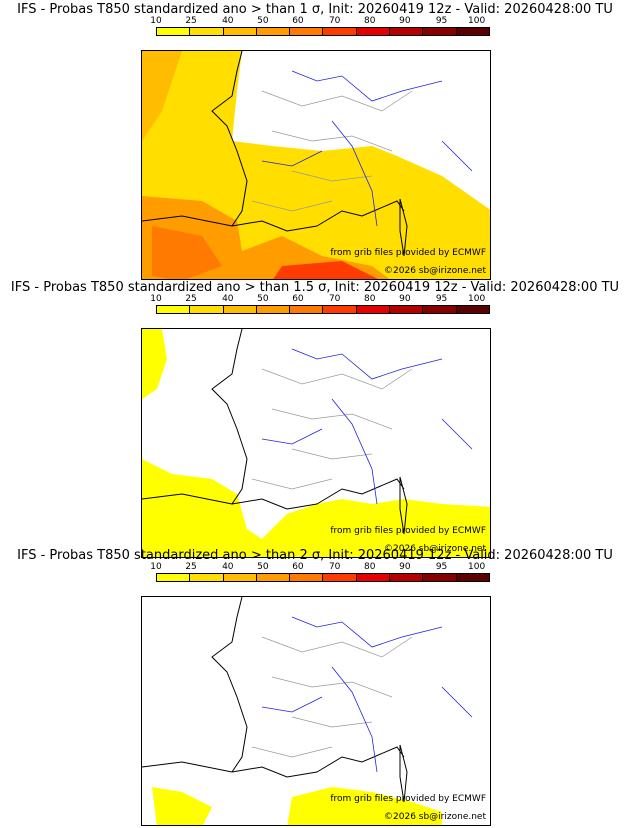  What do you see at coordinates (325, 270) in the screenshot?
I see `prob-area-deep` at bounding box center [325, 270].